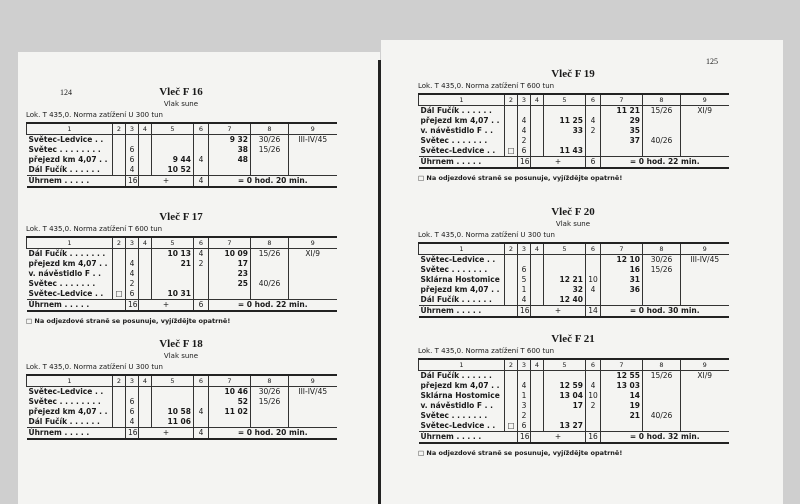 This screenshot has width=800, height=504. What do you see at coordinates (574, 131) in the screenshot?
I see `station-row: v. návěstidlo F . . 4 33 2 35` at bounding box center [574, 131].